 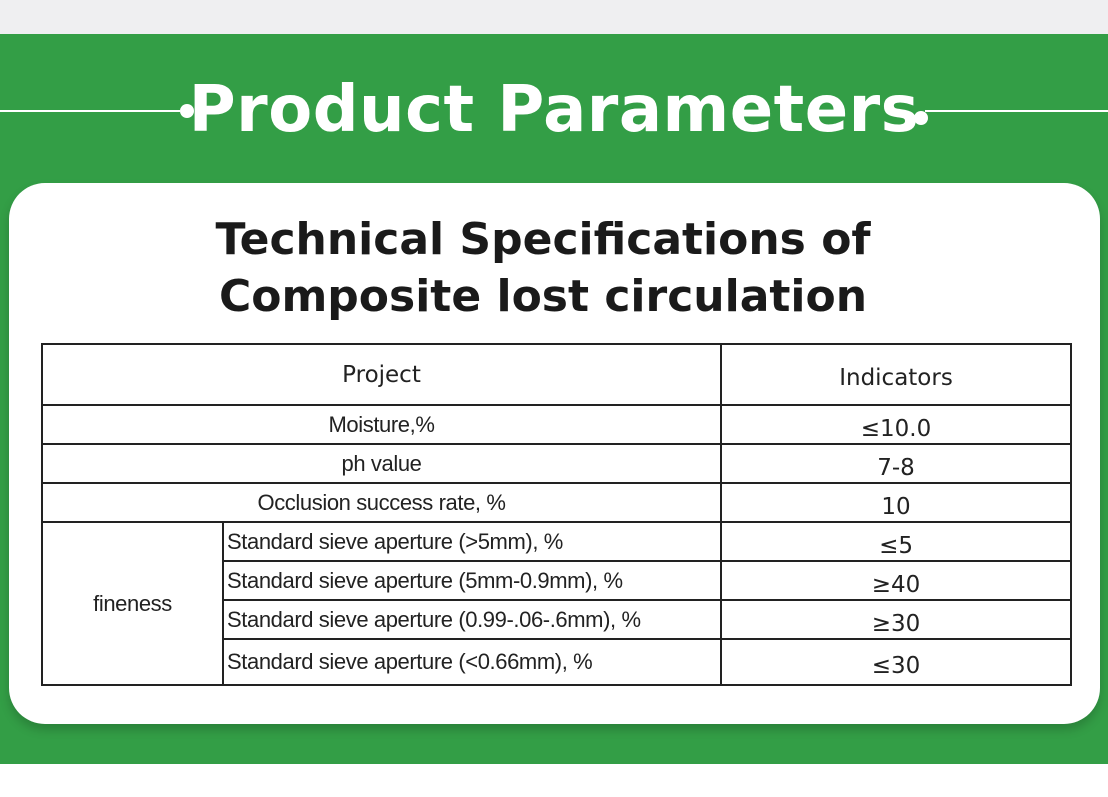 What do you see at coordinates (472, 662) in the screenshot?
I see `fineness-subitem: Standard sieve aperture (<0.66mm), %` at bounding box center [472, 662].